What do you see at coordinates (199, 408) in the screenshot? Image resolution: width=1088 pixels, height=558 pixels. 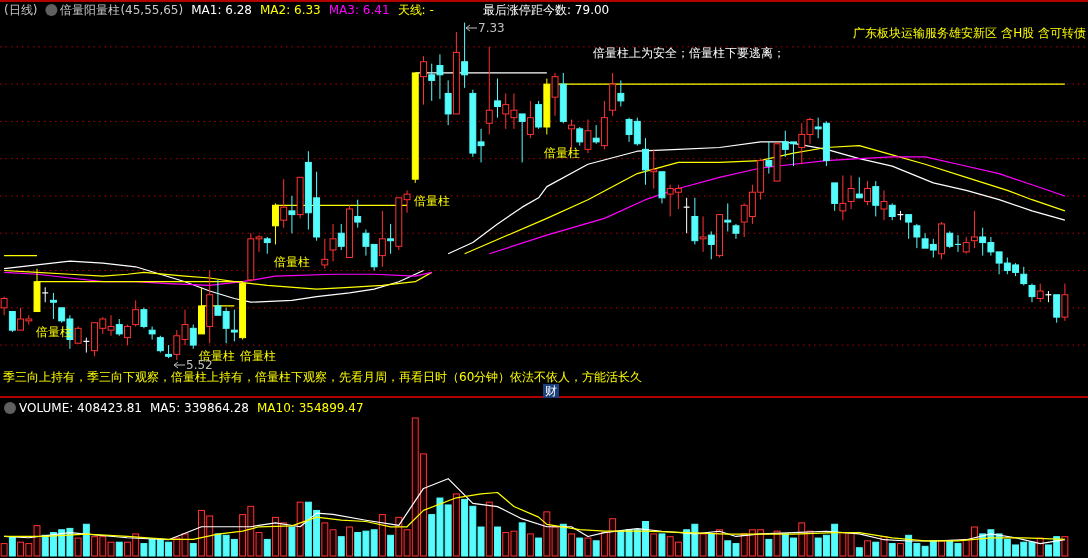 I see `text: MA5: 339864.28` at bounding box center [199, 408].